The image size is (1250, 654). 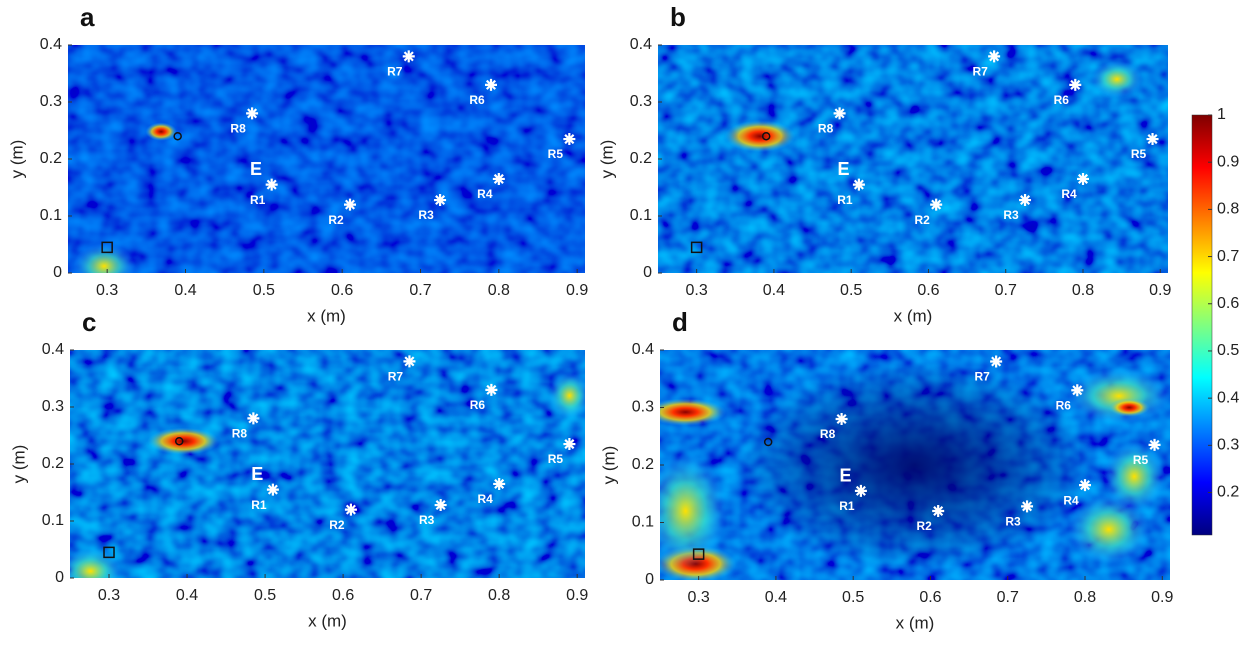 I want to click on x-tick-label: 0.9, so click(x=577, y=595).